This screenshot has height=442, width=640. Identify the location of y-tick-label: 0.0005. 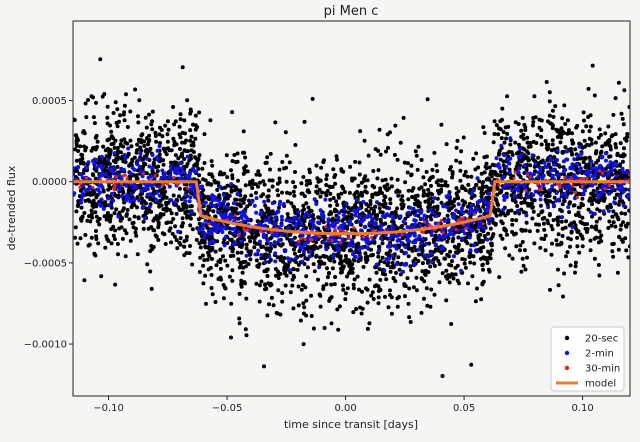
(49, 101).